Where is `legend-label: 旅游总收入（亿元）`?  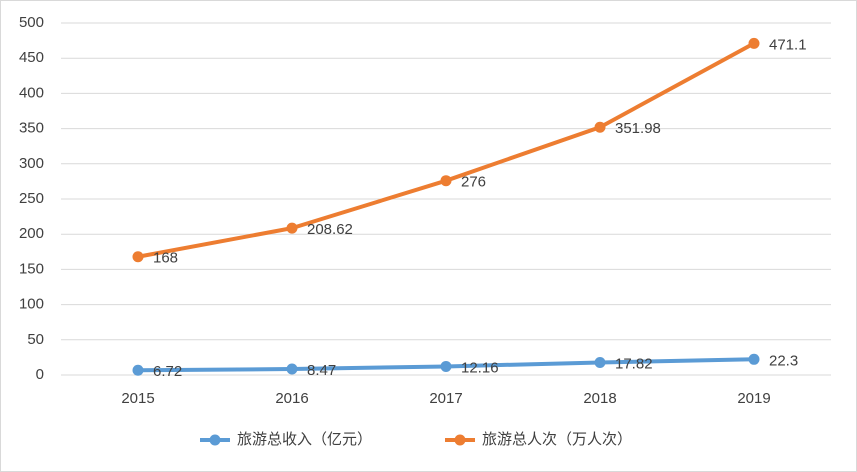
legend-label: 旅游总收入（亿元） is located at coordinates (304, 439).